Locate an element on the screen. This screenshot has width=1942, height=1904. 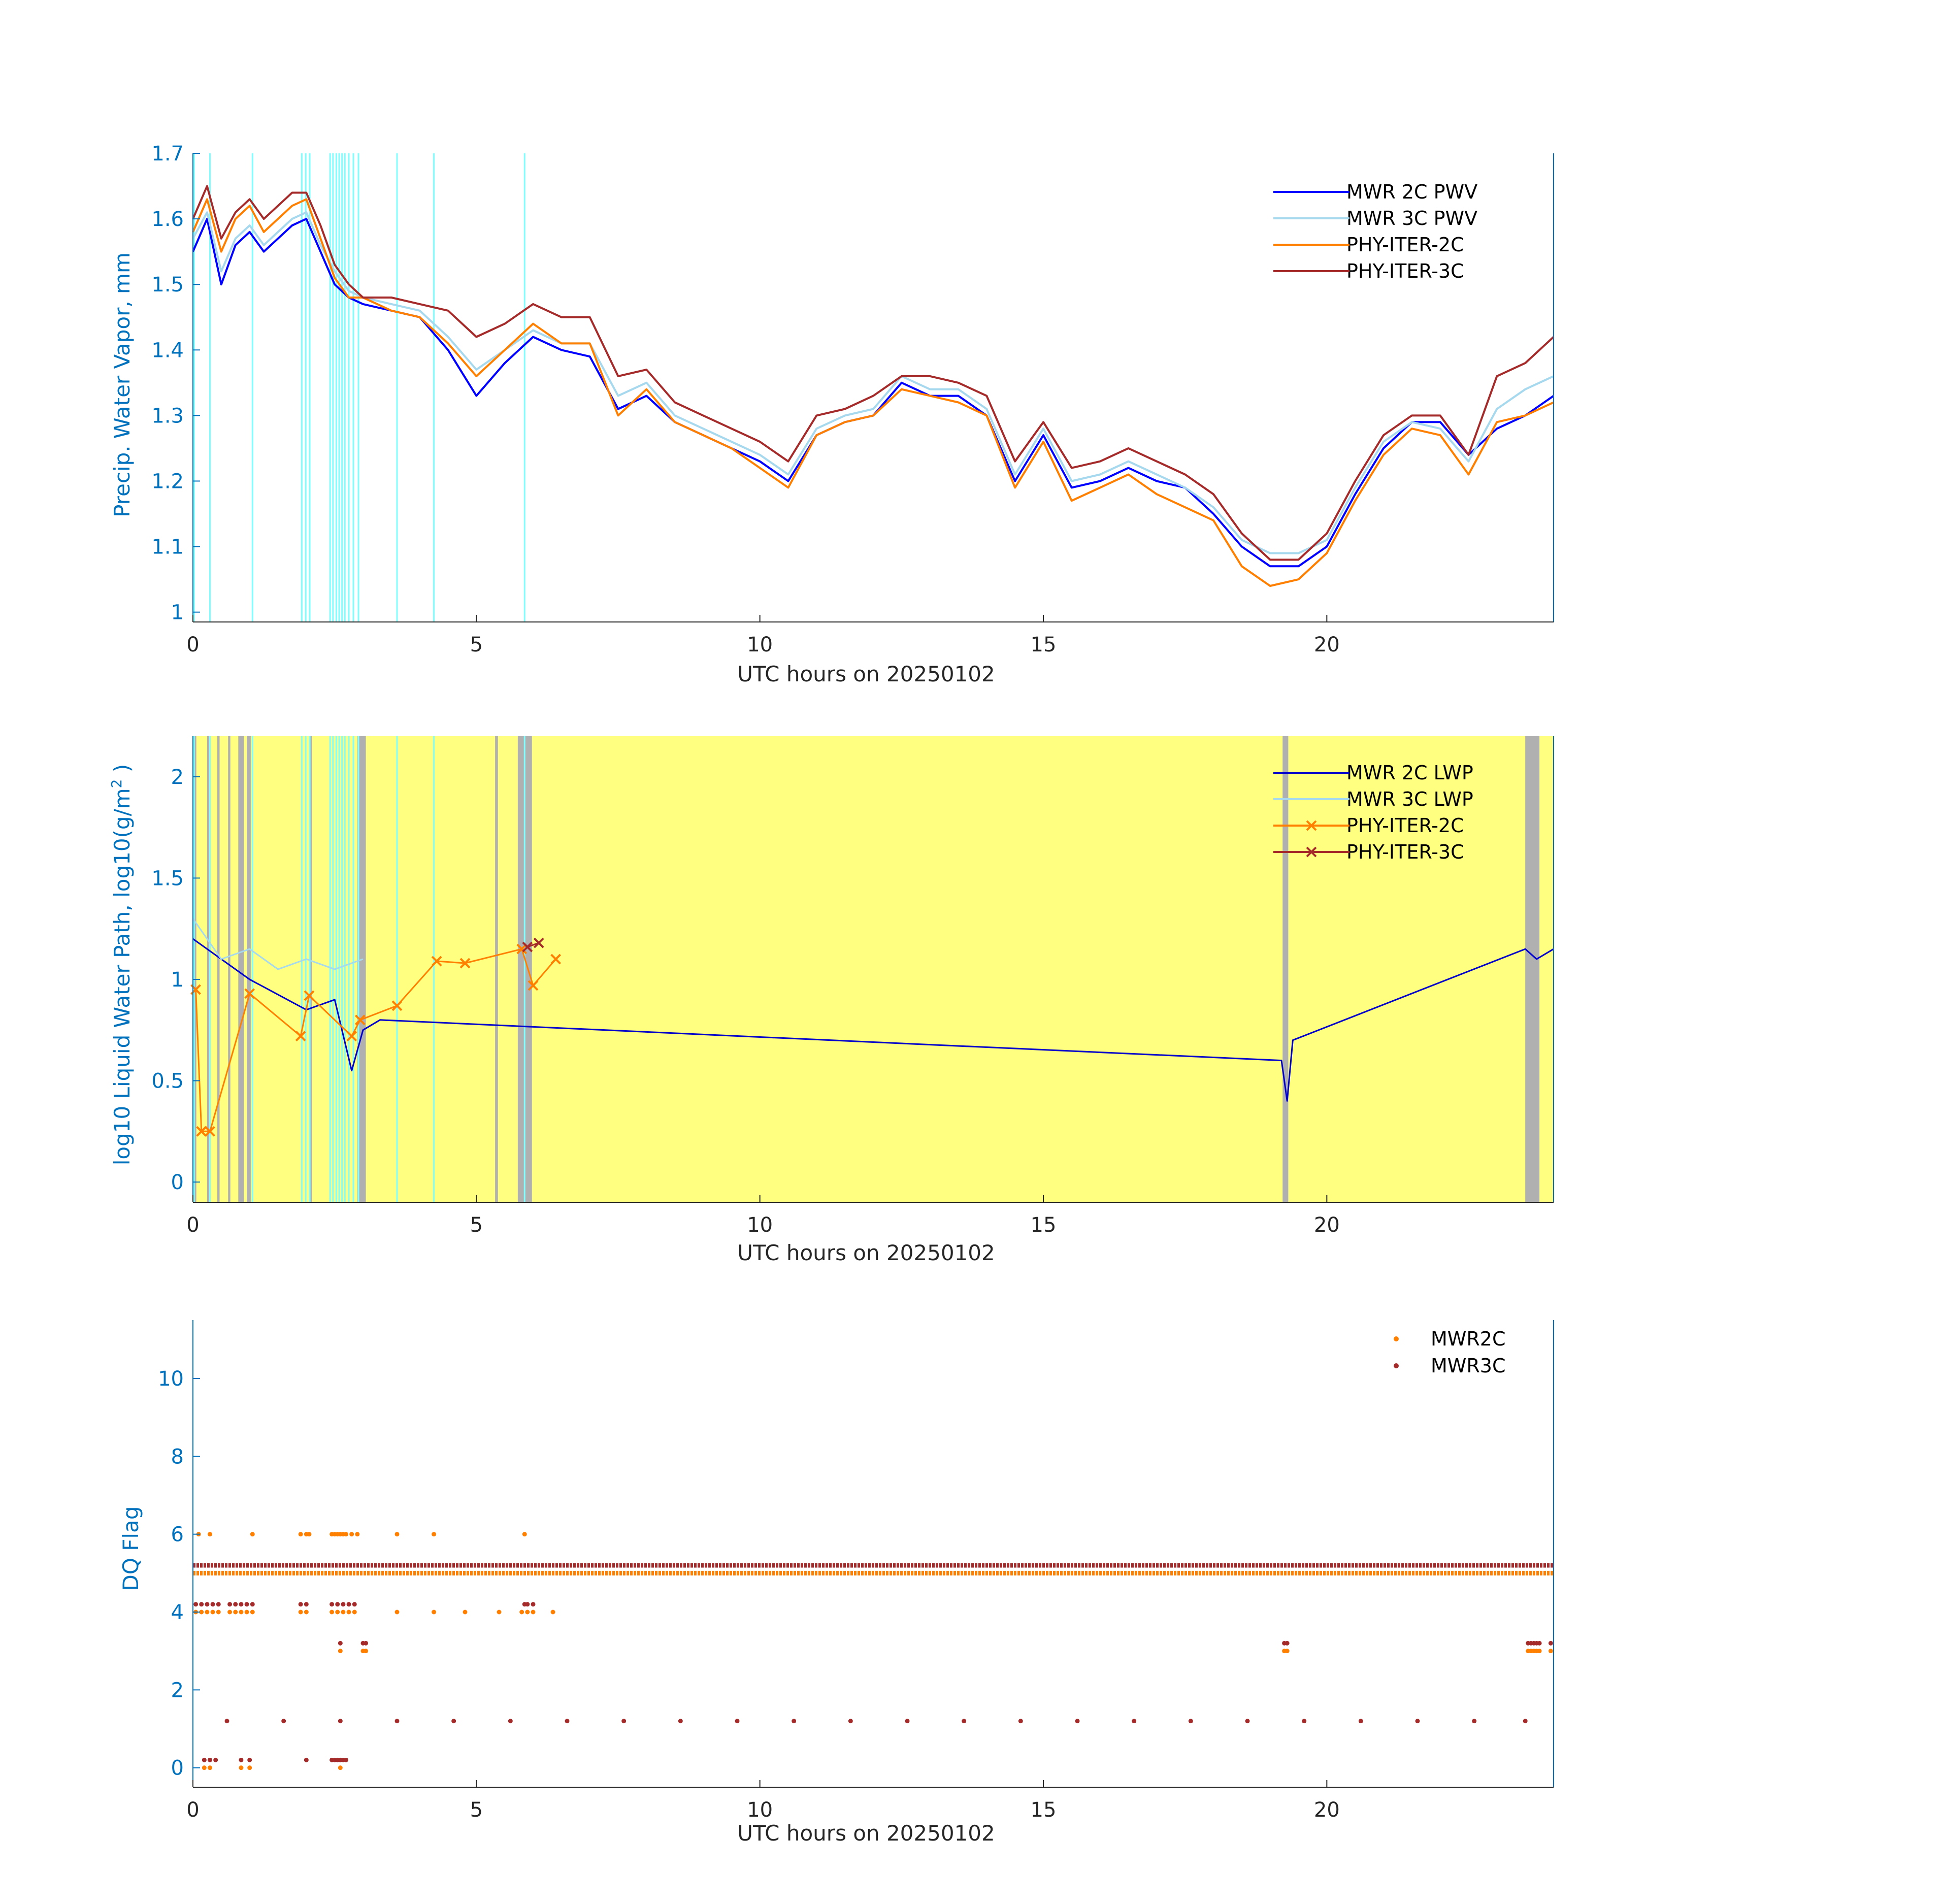
pwv-legend-label: MWR 3C PWV is located at coordinates (1411, 218).